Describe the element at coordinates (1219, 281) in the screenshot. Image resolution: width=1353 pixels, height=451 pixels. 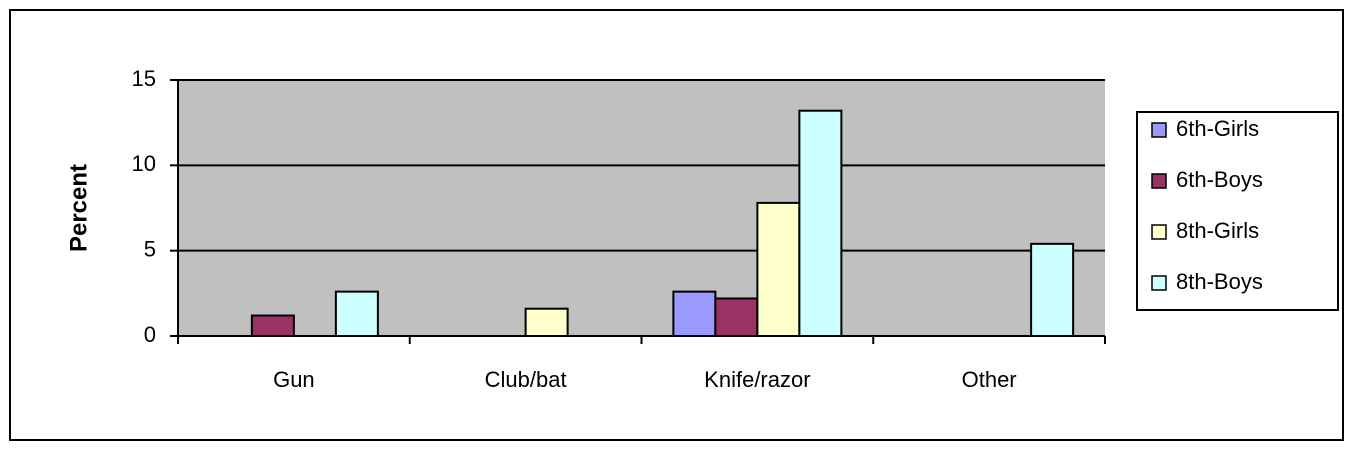
I see `legend-label: 8th-Boys` at that location.